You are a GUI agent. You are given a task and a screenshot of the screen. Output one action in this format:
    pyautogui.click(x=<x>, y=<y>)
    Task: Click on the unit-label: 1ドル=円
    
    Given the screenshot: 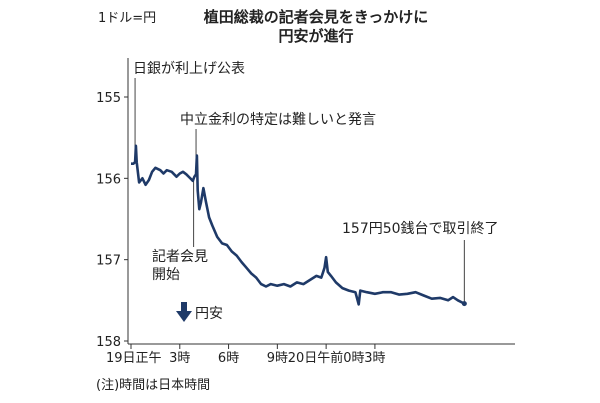 What is the action you would take?
    pyautogui.click(x=127, y=18)
    